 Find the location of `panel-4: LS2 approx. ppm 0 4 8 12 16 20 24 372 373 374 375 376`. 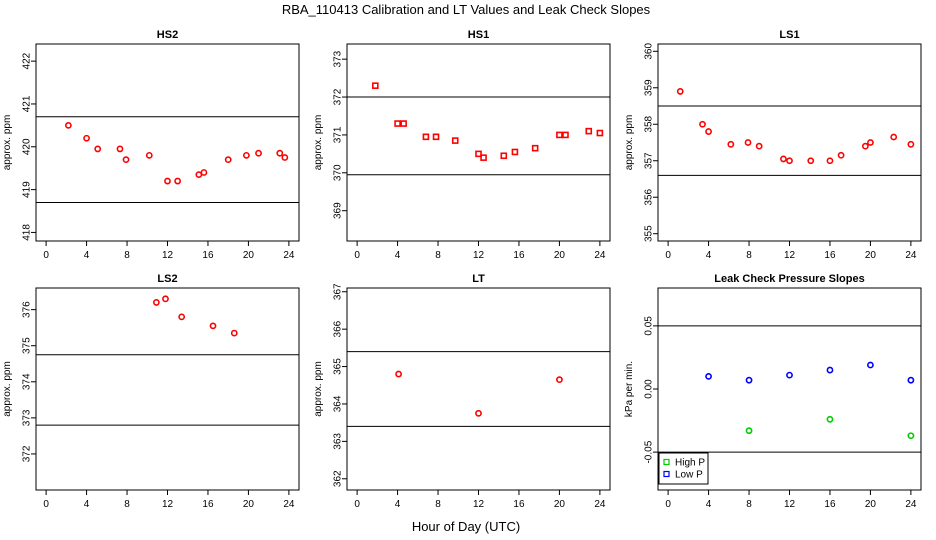

panel-4: LS2 approx. ppm 0 4 8 12 16 20 24 372 373 374 375 376 is located at coordinates (151, 391).